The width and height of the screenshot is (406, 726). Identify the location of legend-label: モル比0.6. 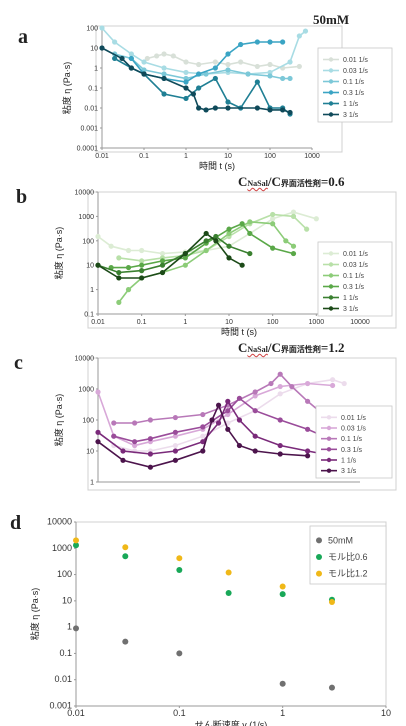
(348, 556).